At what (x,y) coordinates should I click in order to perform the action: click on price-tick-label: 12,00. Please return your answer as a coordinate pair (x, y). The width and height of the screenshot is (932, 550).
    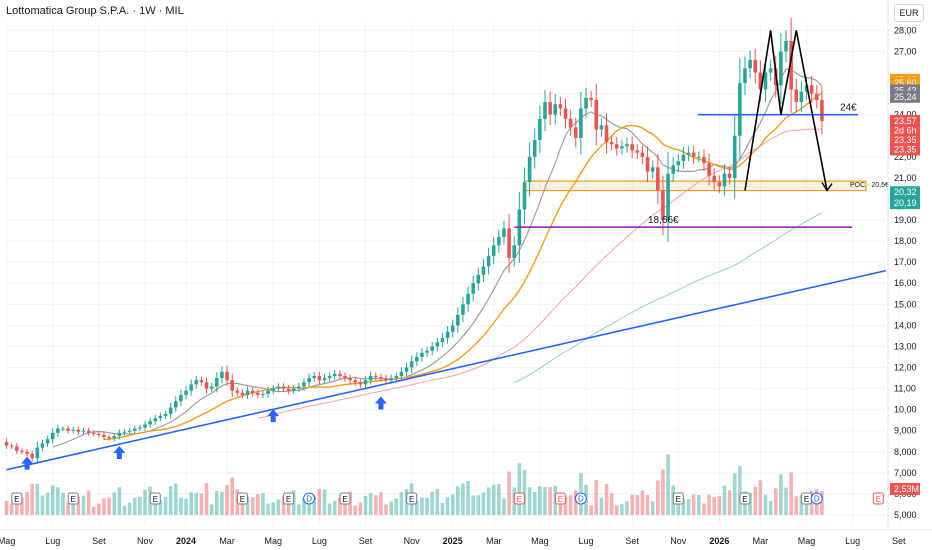
    Looking at the image, I should click on (905, 368).